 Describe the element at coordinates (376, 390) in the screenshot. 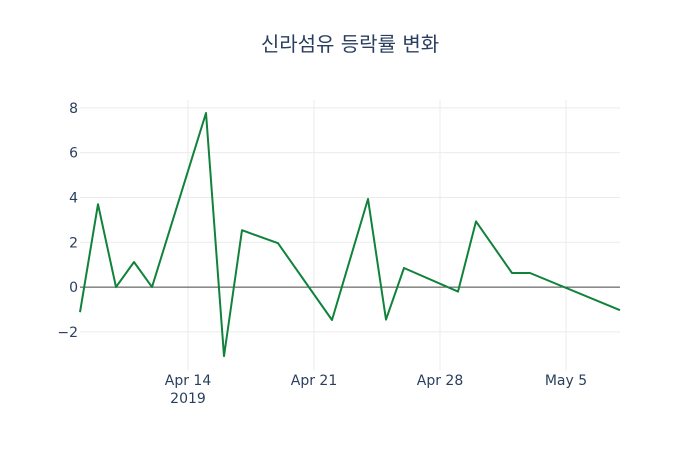

I see `x-axis: Apr 14 2019 Apr 21 Apr 28 May 5` at that location.